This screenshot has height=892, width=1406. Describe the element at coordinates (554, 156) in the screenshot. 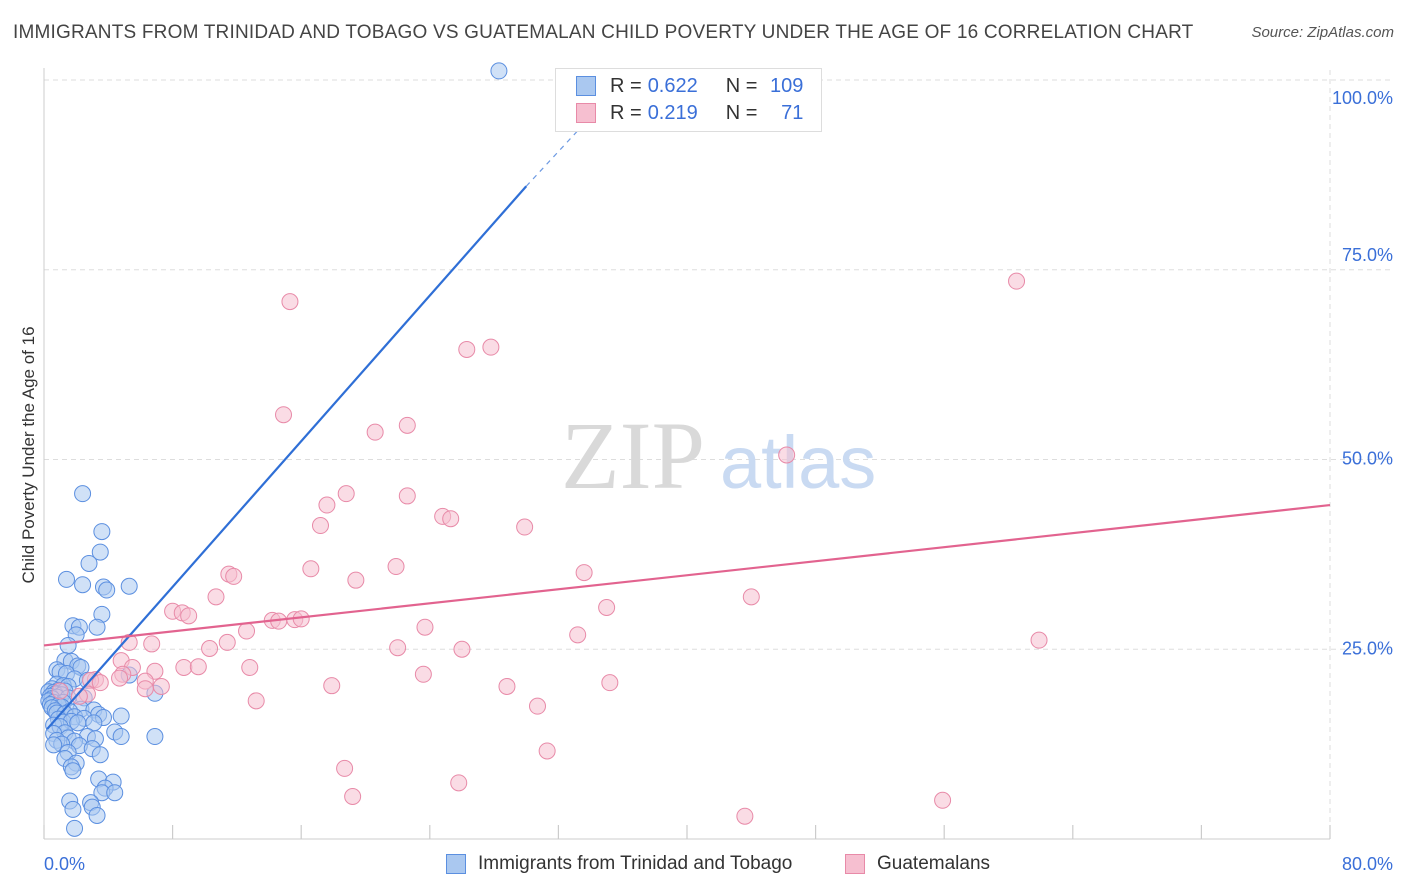

I see `trend-line-extension` at that location.